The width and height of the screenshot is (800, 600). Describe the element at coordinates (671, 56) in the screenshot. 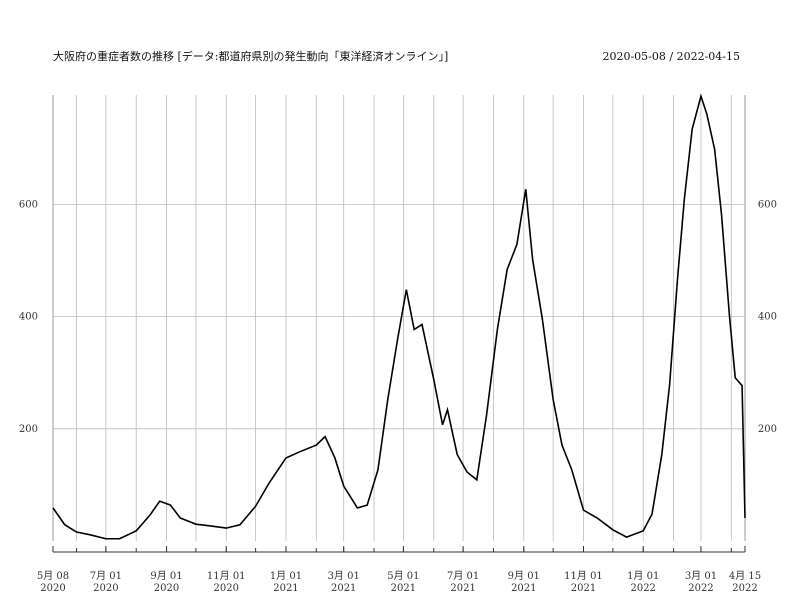

I see `chart-subtitle: 2020-05-08 / 2022-04-15` at that location.